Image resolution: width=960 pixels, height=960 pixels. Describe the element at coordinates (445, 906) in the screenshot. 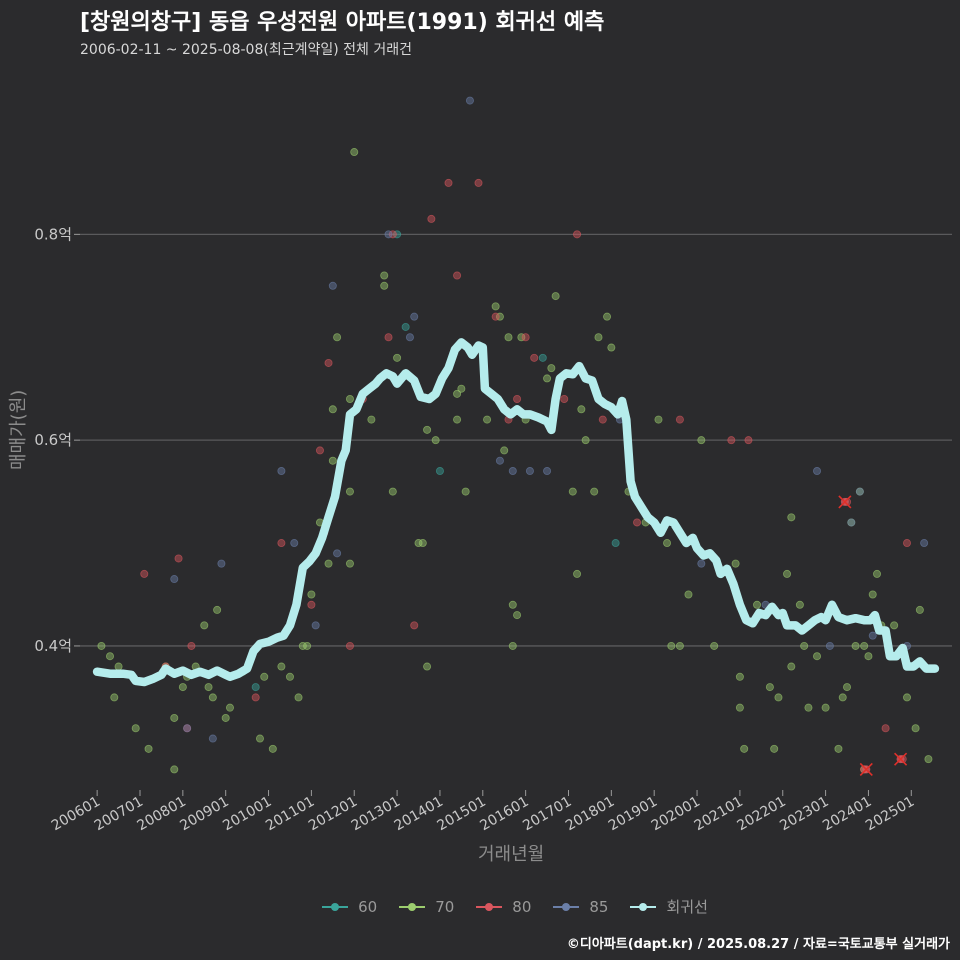

I see `legend-label-70: 70` at that location.